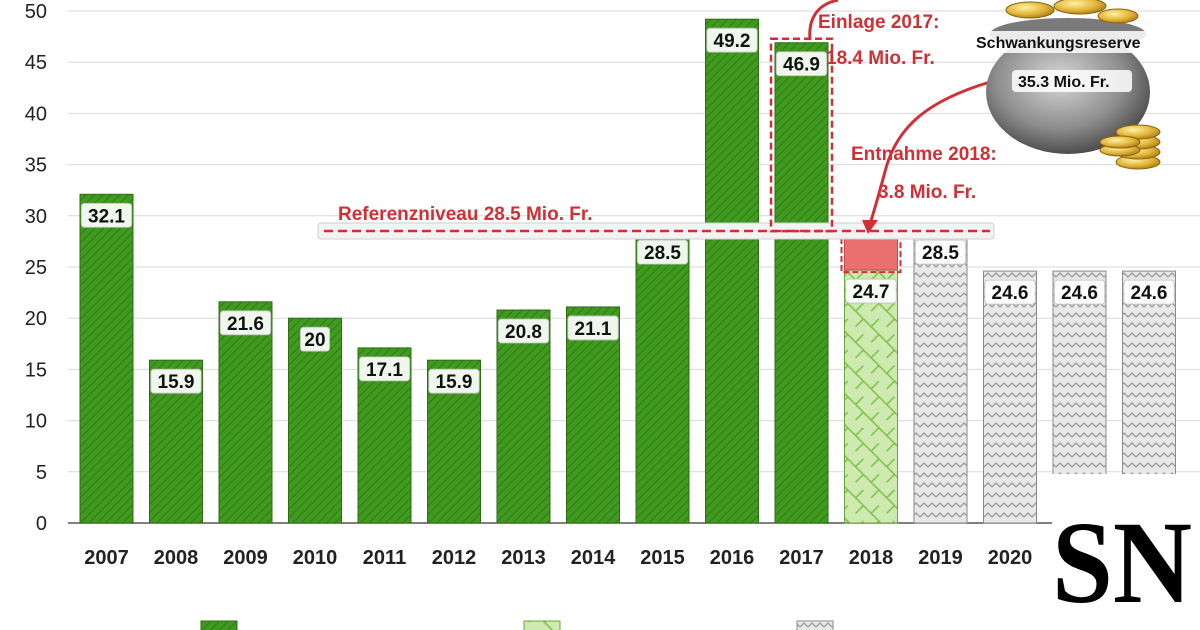  What do you see at coordinates (315, 558) in the screenshot?
I see `x-tick-label: 2010` at bounding box center [315, 558].